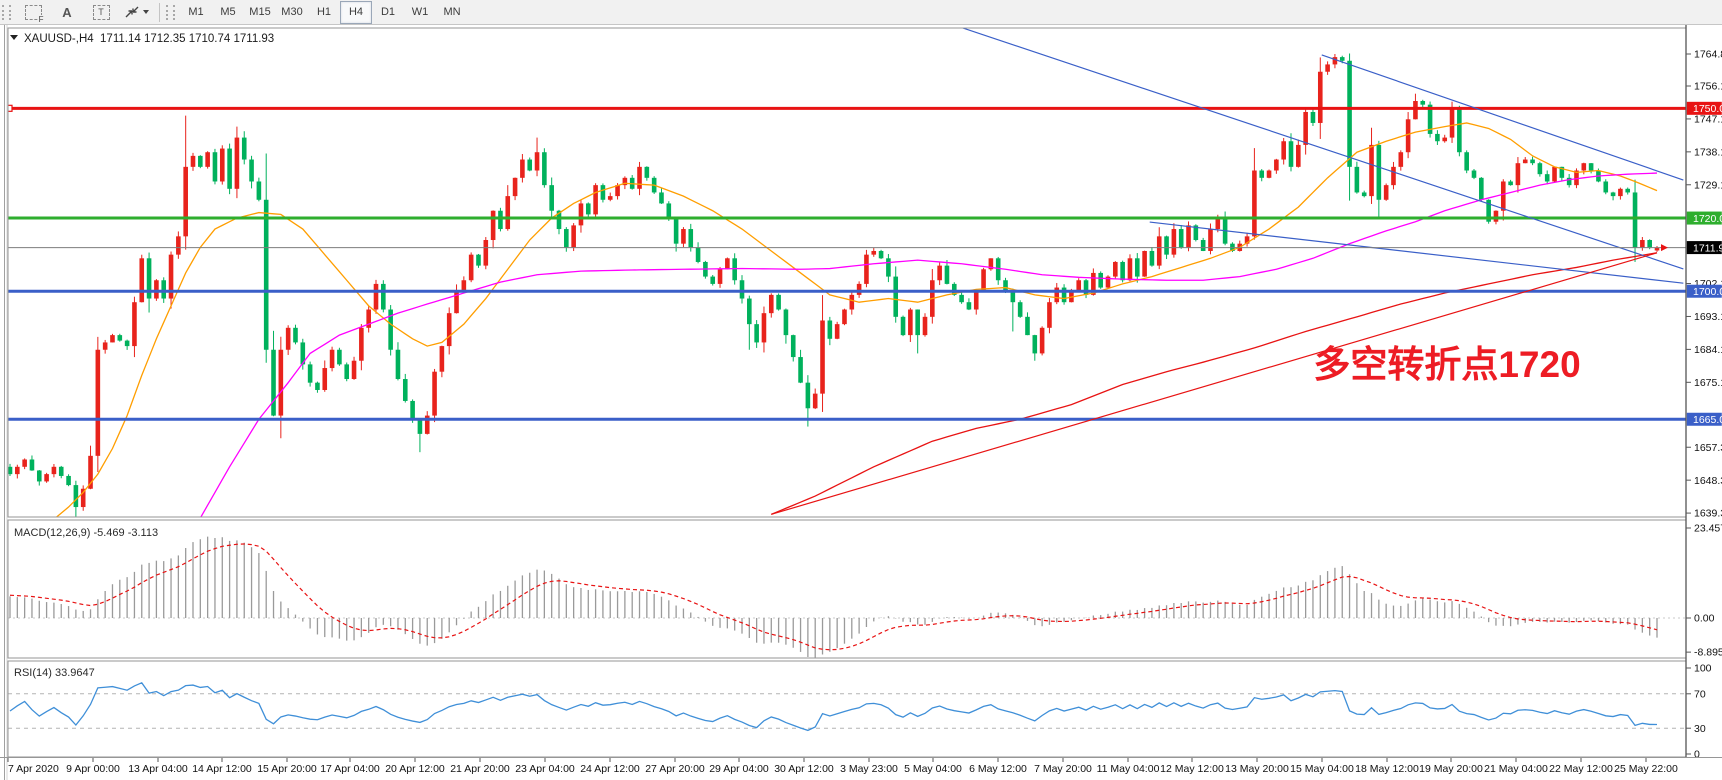  Describe the element at coordinates (101, 12) in the screenshot. I see `text-box-button: T` at that location.